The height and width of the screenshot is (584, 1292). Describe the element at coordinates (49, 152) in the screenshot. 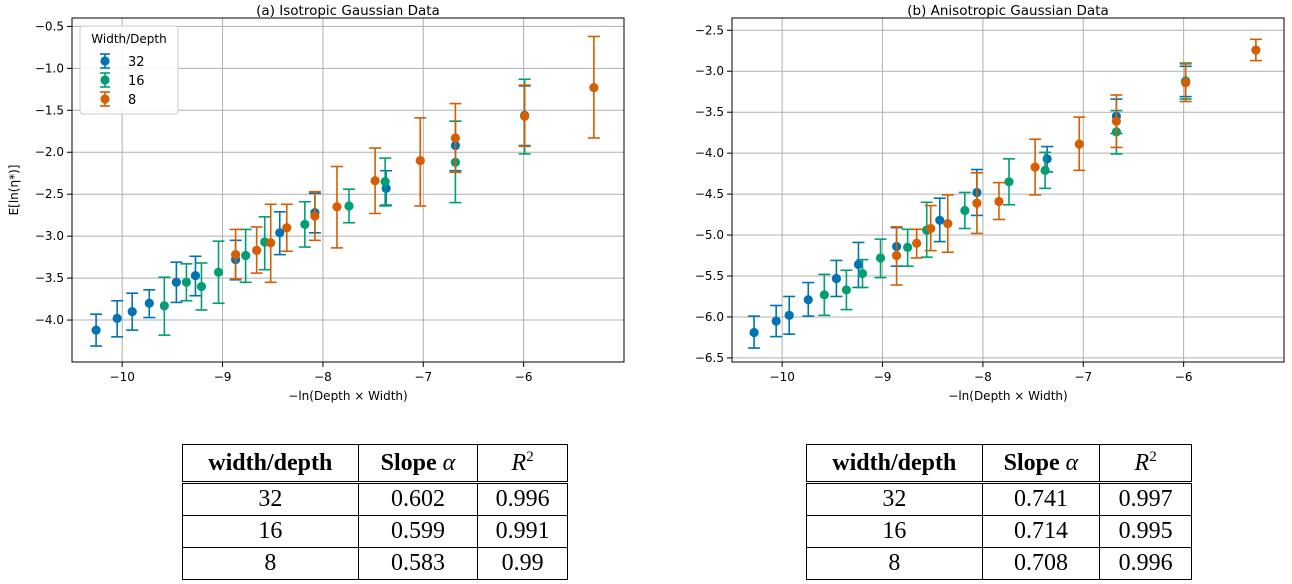

I see `y-tick-label: −2.0` at that location.